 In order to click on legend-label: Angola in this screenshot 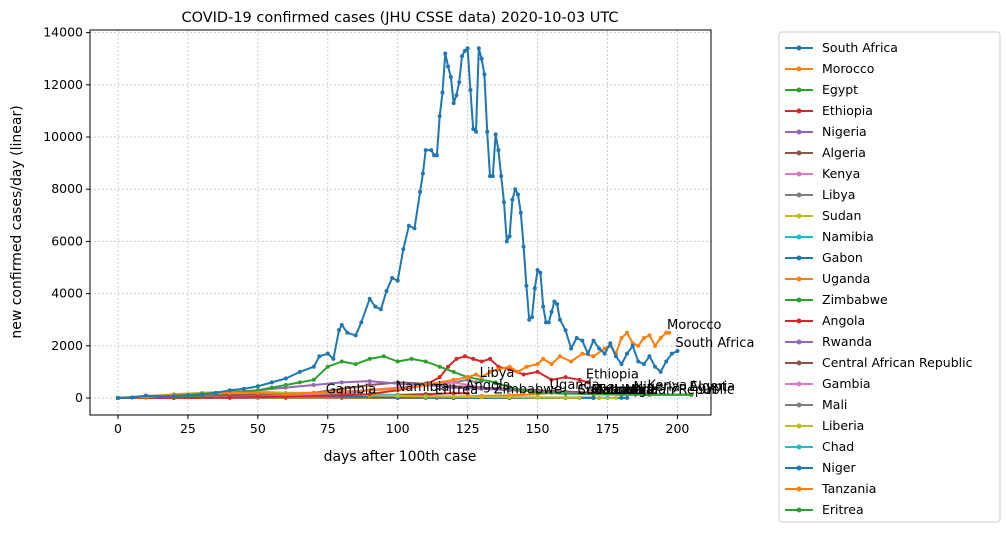, I will do `click(843, 320)`.